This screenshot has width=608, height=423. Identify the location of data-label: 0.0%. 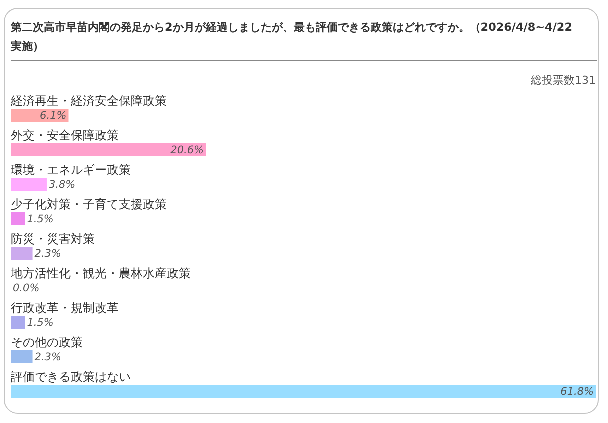
(26, 288).